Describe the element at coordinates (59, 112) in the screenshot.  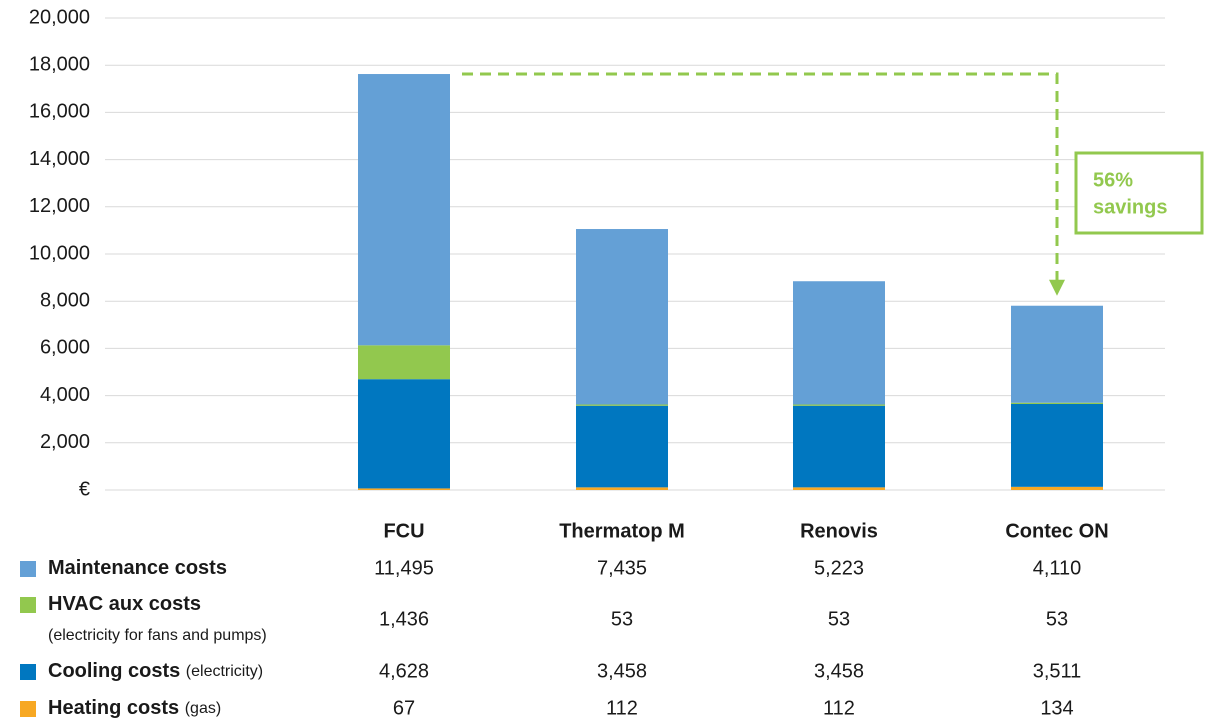
I see `y-tick-label: 16,000` at that location.